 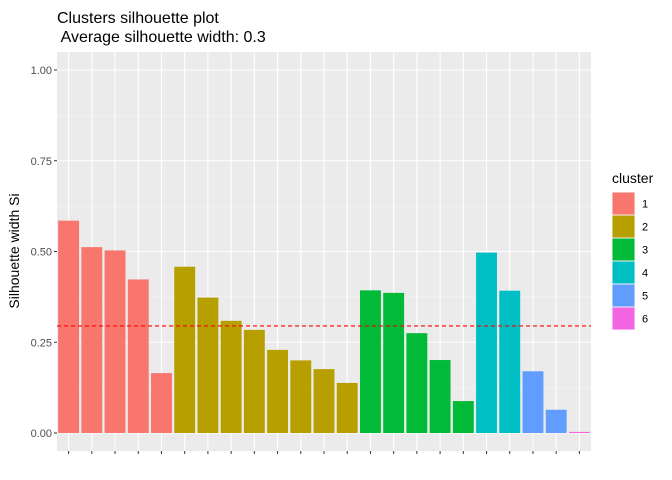 What do you see at coordinates (645, 251) in the screenshot?
I see `legend-label-3: 3` at bounding box center [645, 251].